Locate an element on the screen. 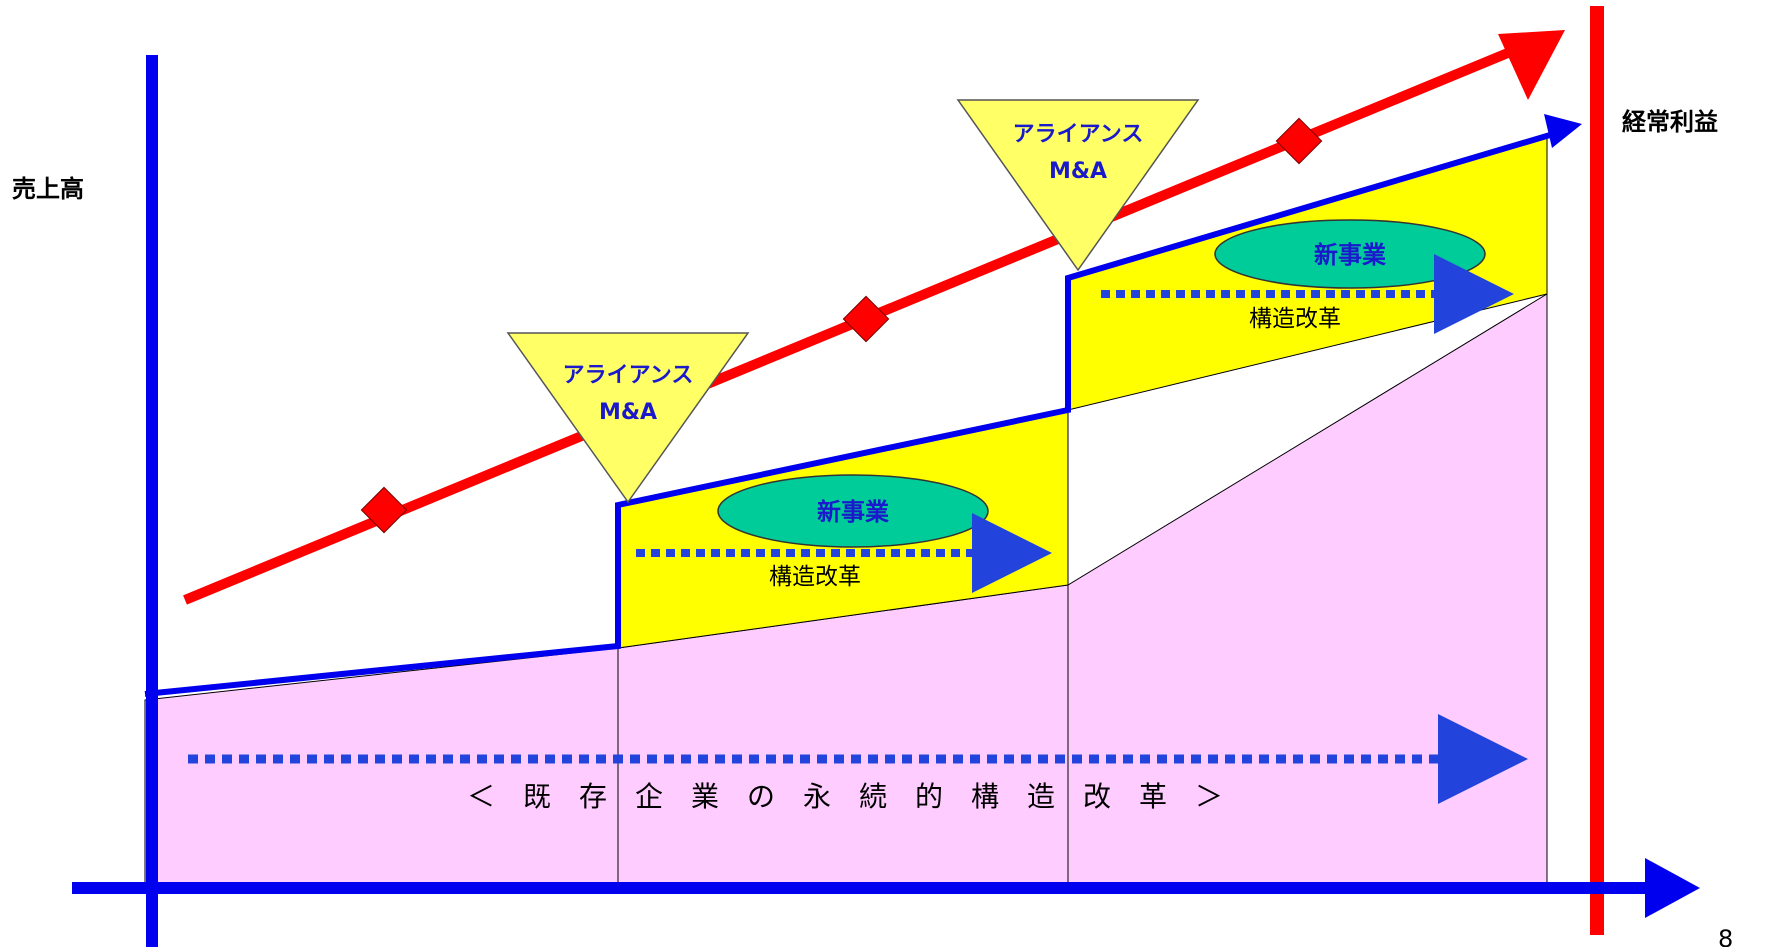  triangle-2-line1: アライアンス is located at coordinates (1078, 134).